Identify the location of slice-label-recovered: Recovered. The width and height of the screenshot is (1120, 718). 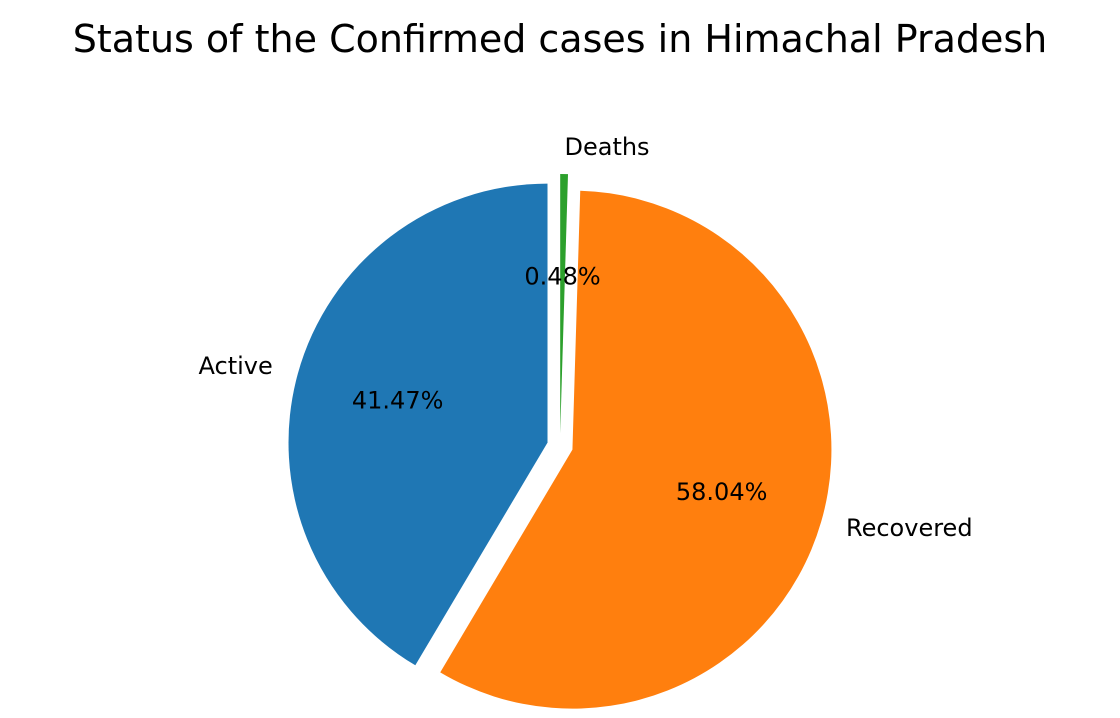
(909, 528).